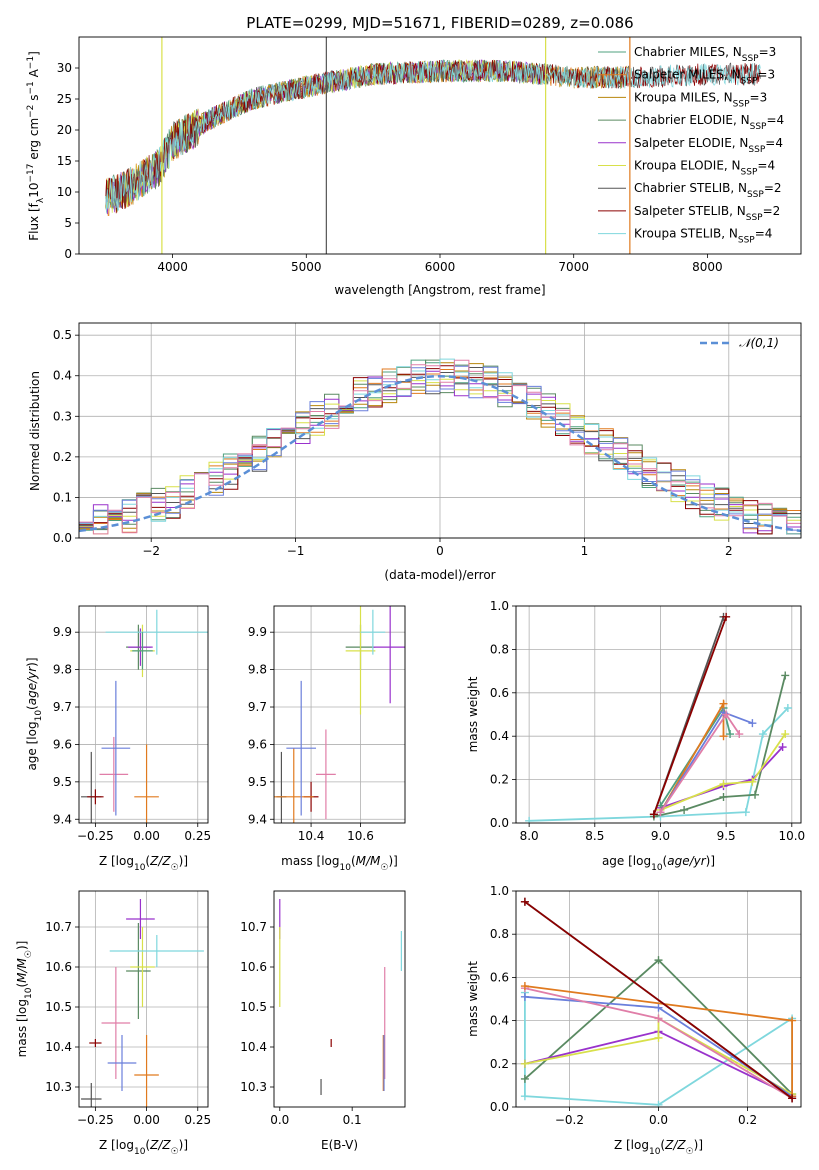 This screenshot has width=819, height=1170. I want to click on y-tick-label: 9.5, so click(257, 782).